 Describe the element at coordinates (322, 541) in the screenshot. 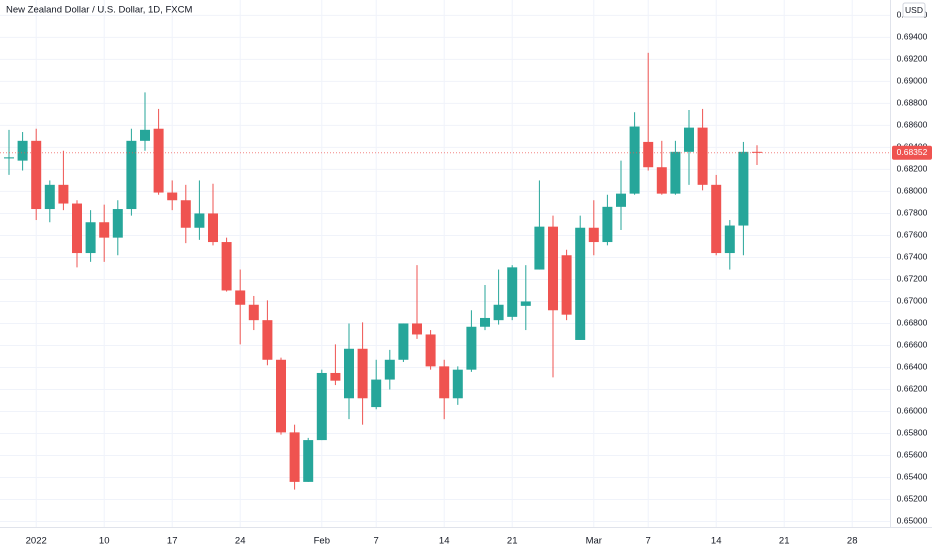

I see `x-tick-label: Feb` at that location.